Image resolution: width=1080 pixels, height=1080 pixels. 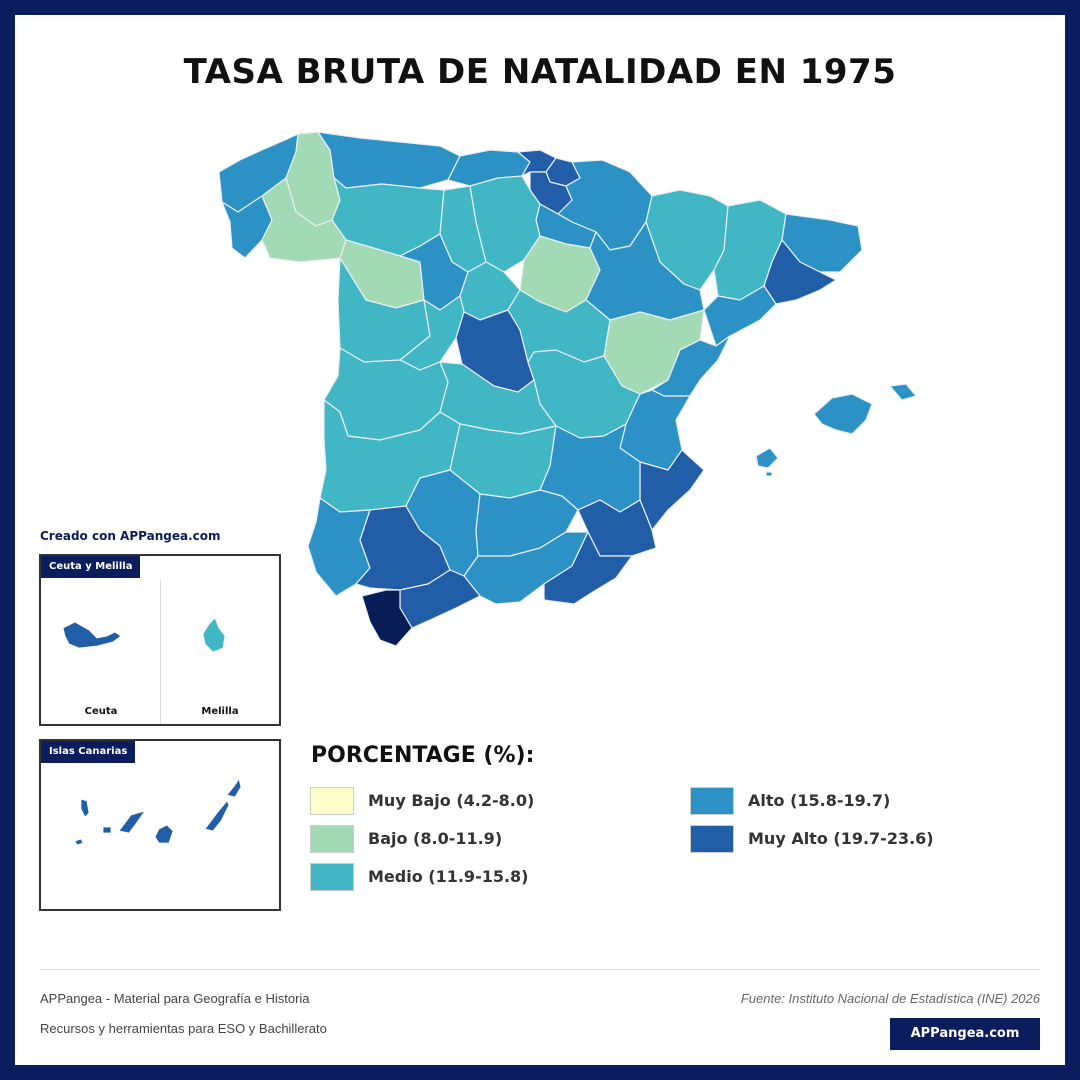 I want to click on island-gran-canaria, so click(x=164, y=834).